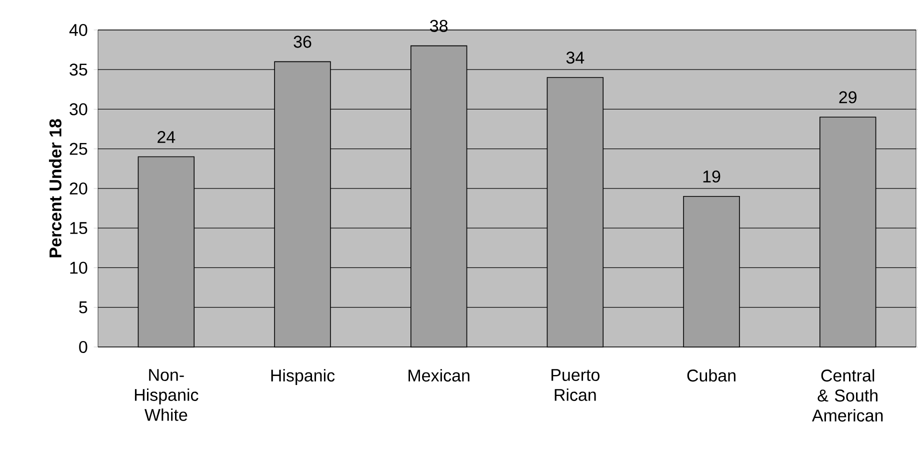 The width and height of the screenshot is (918, 458). What do you see at coordinates (166, 395) in the screenshot?
I see `x-tick-label: Non-Hispanic White` at bounding box center [166, 395].